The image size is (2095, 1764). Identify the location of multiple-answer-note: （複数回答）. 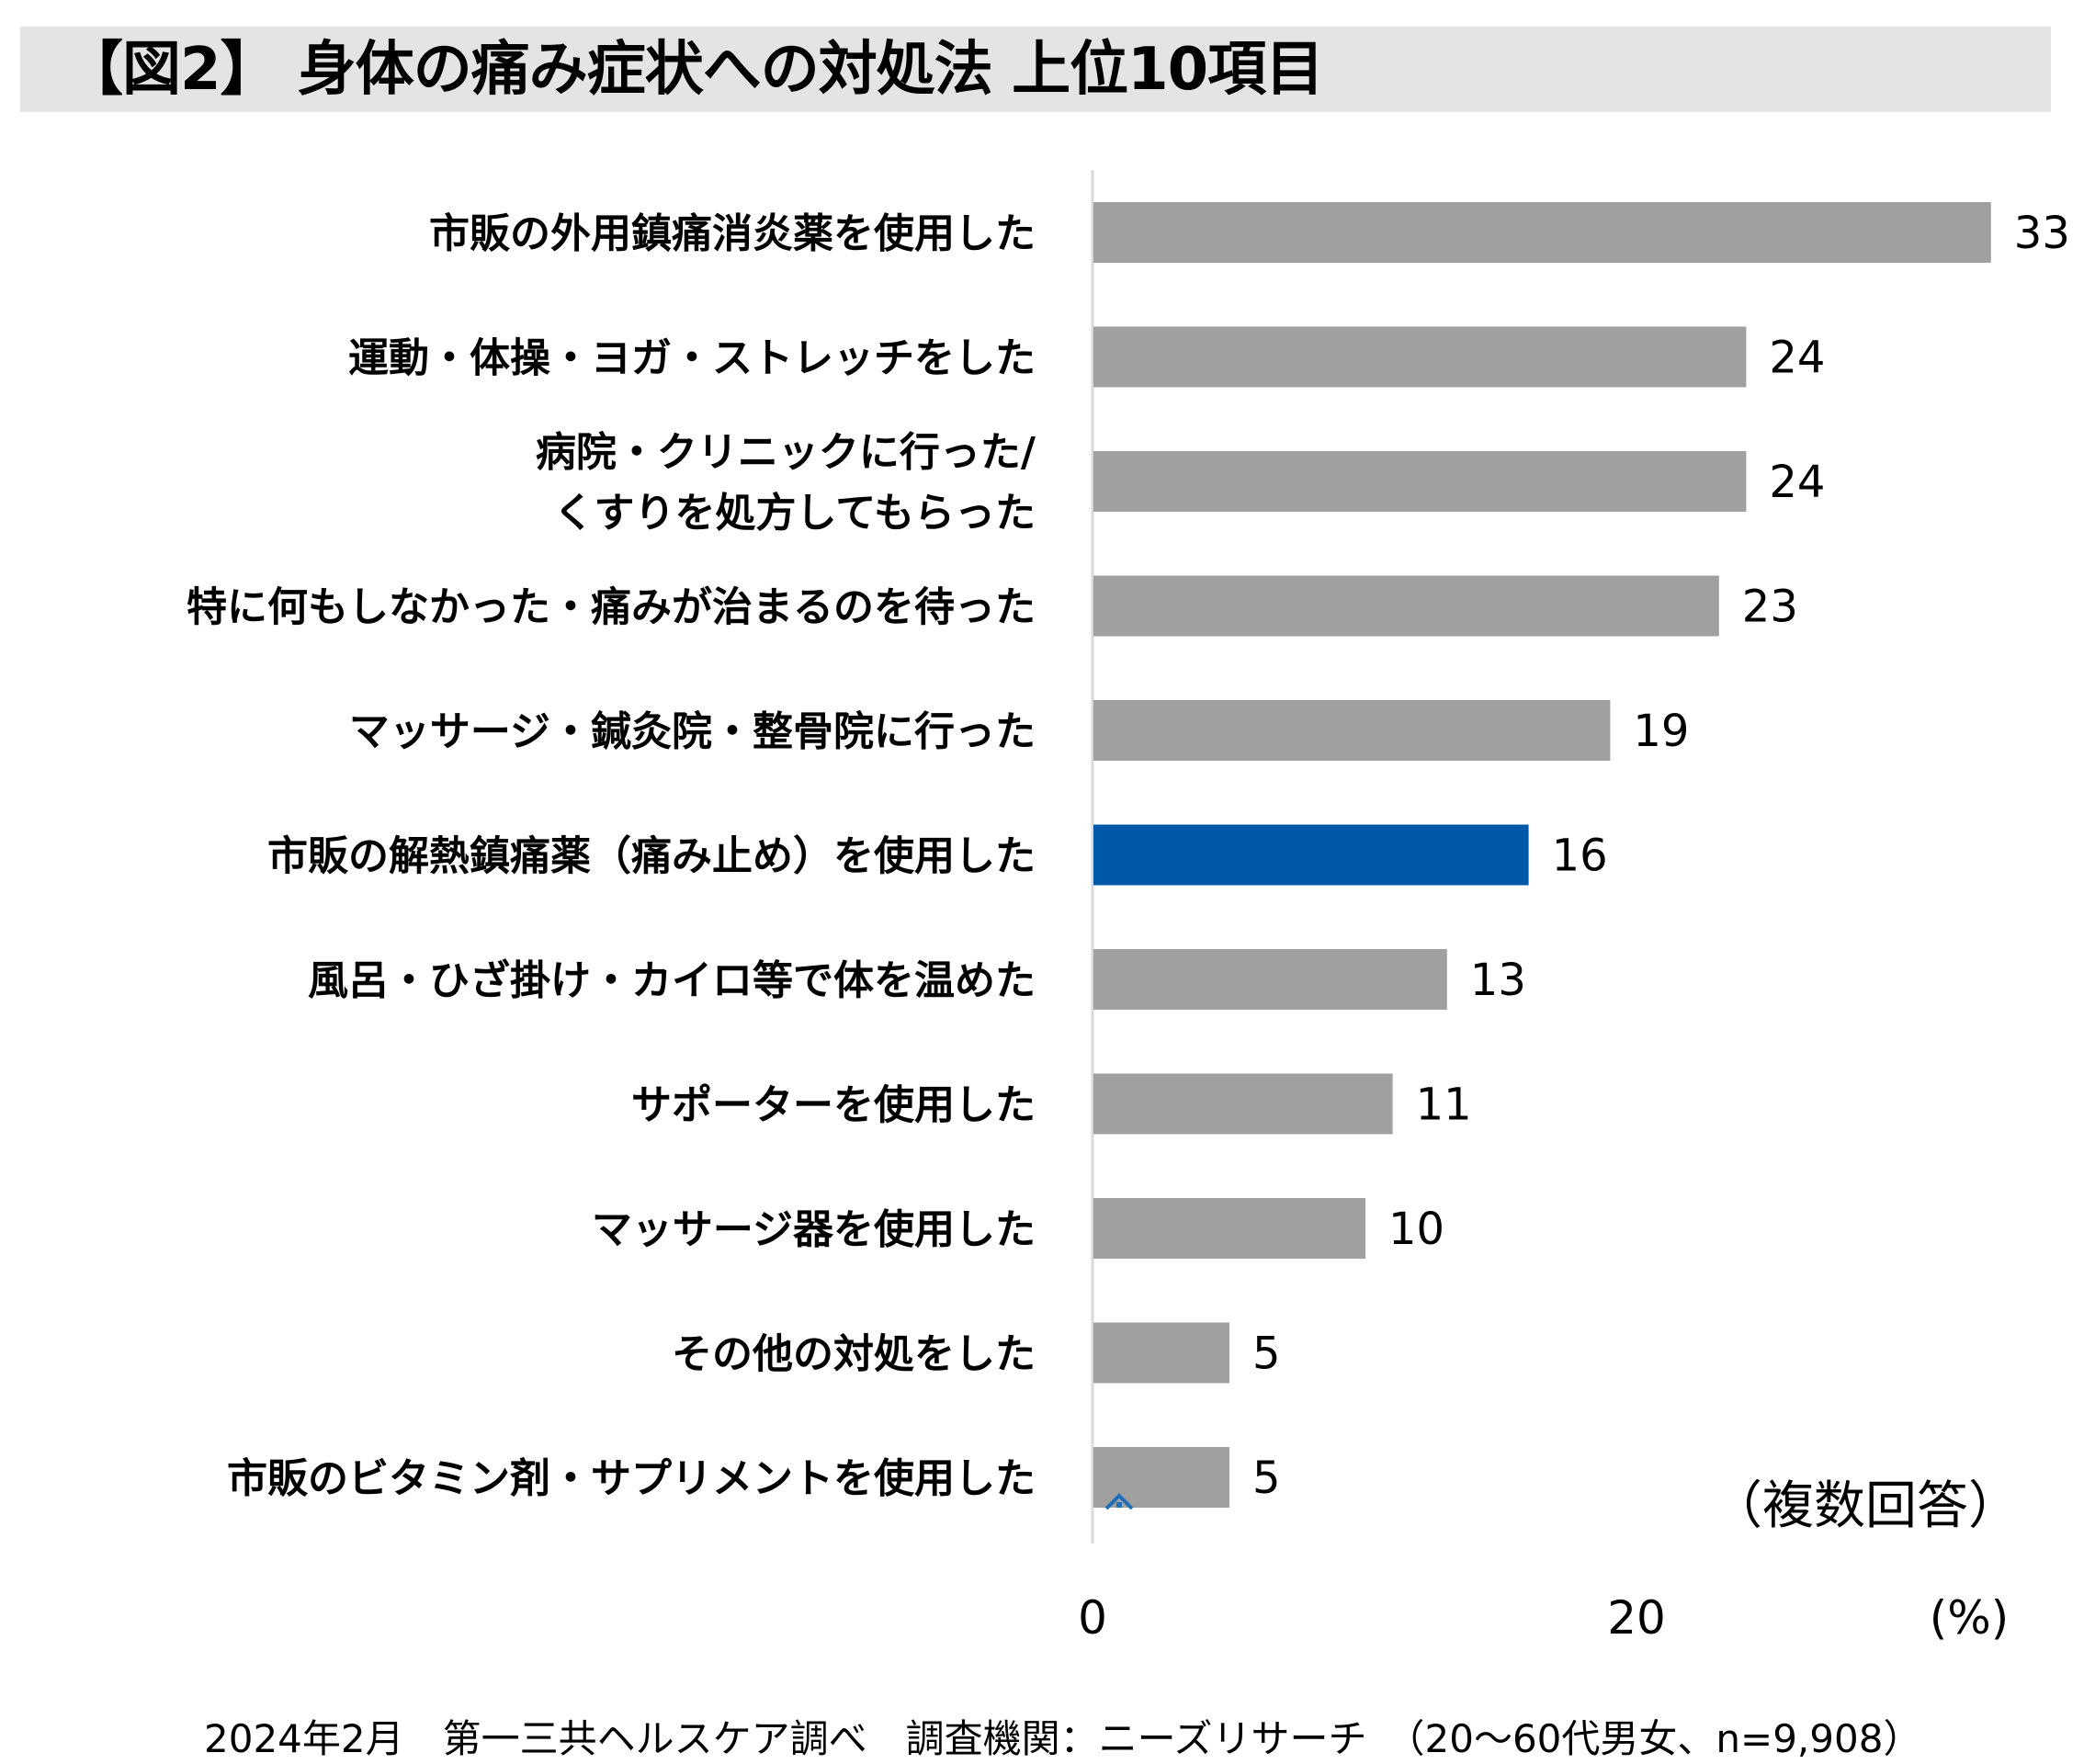
(1865, 1506).